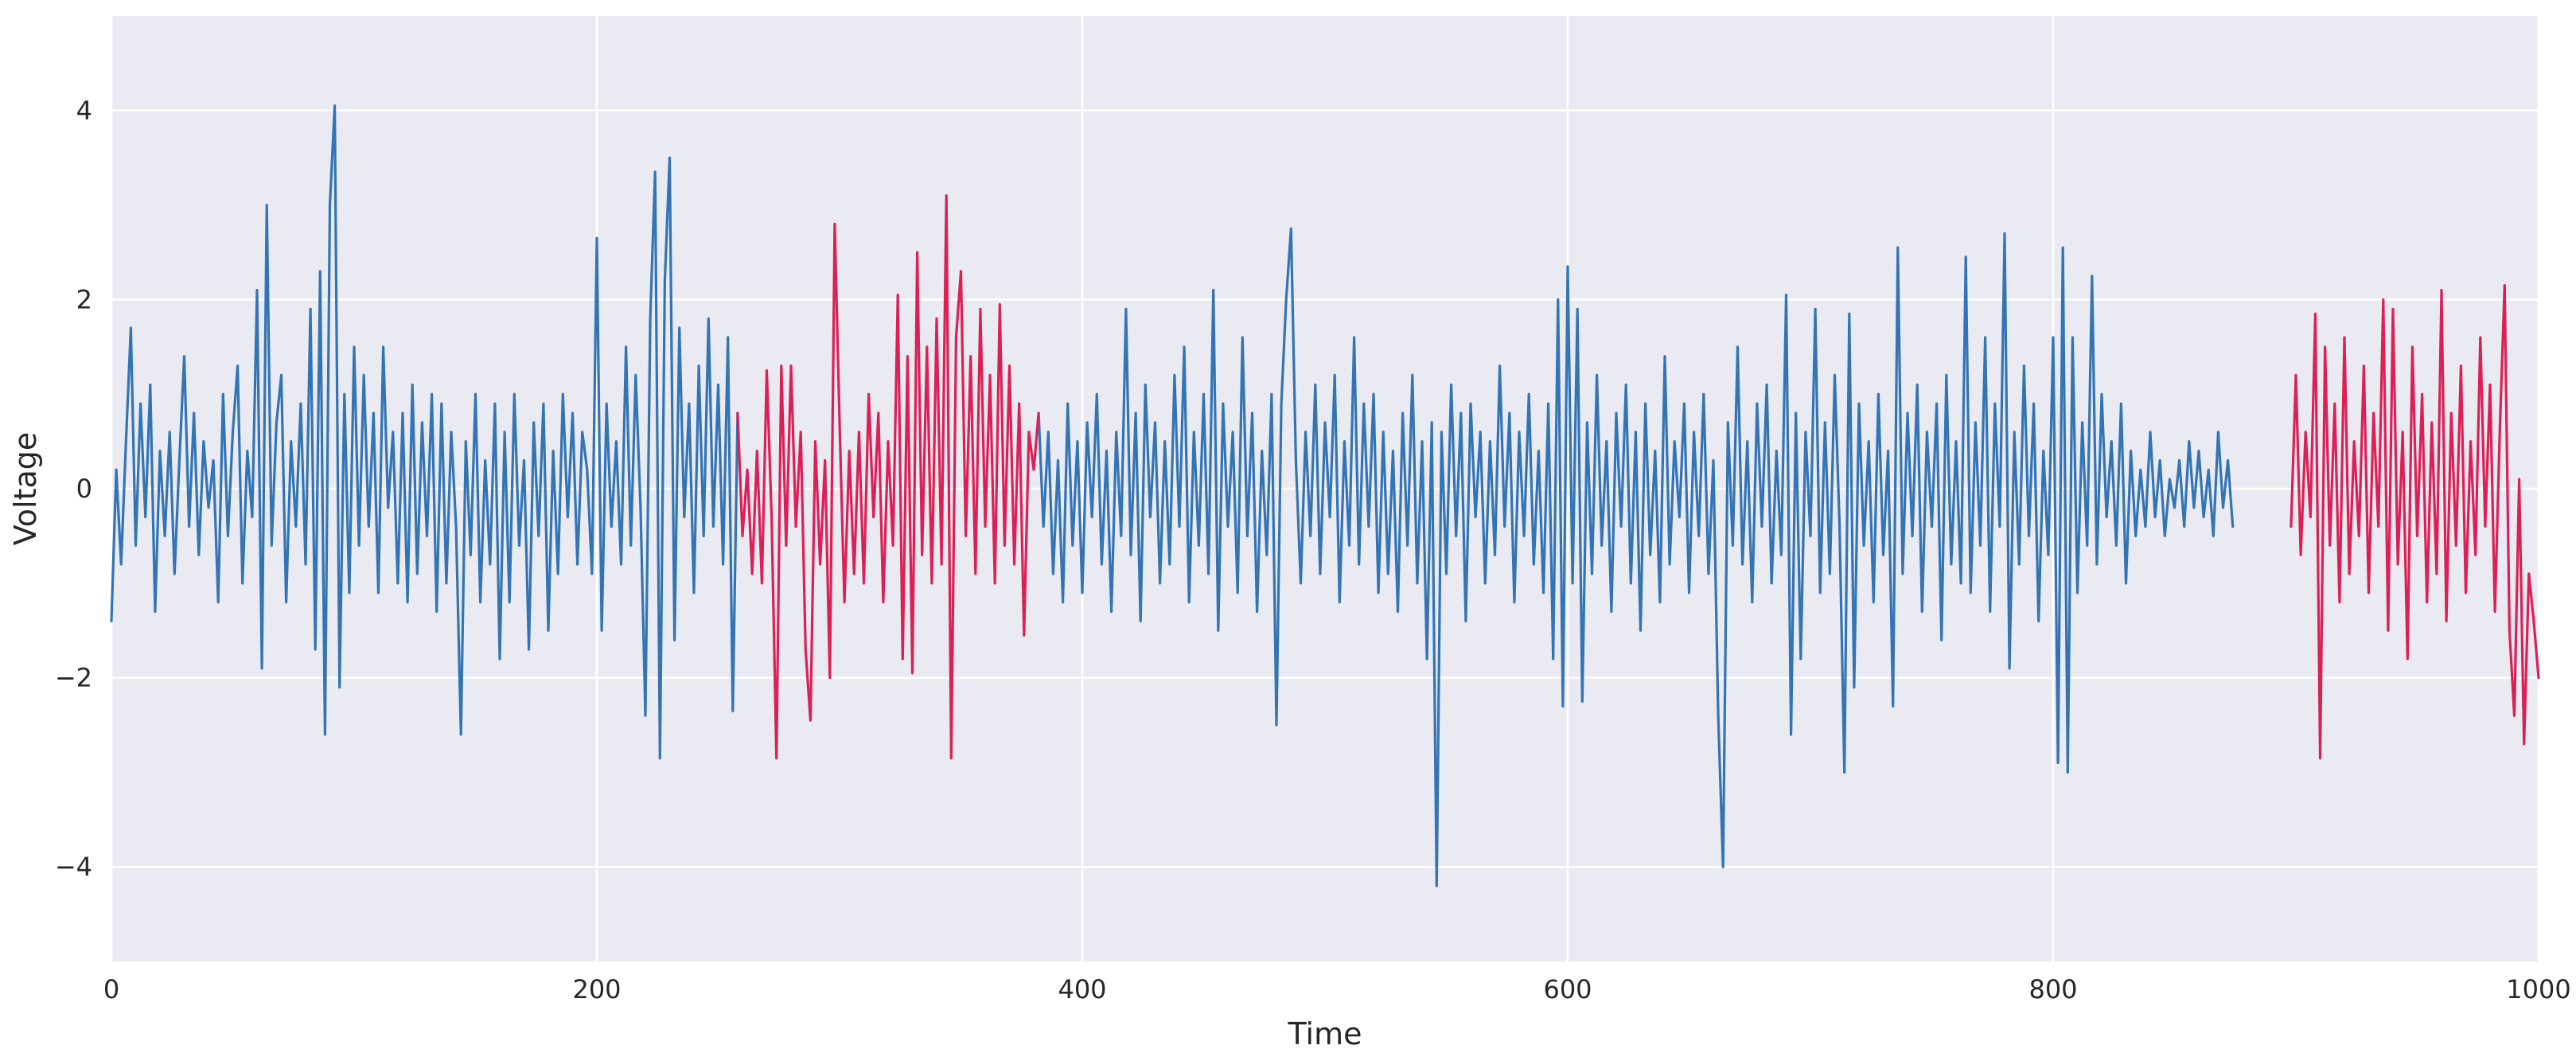 Image resolution: width=2576 pixels, height=1061 pixels. Describe the element at coordinates (596, 989) in the screenshot. I see `x-tick-label: 200` at that location.